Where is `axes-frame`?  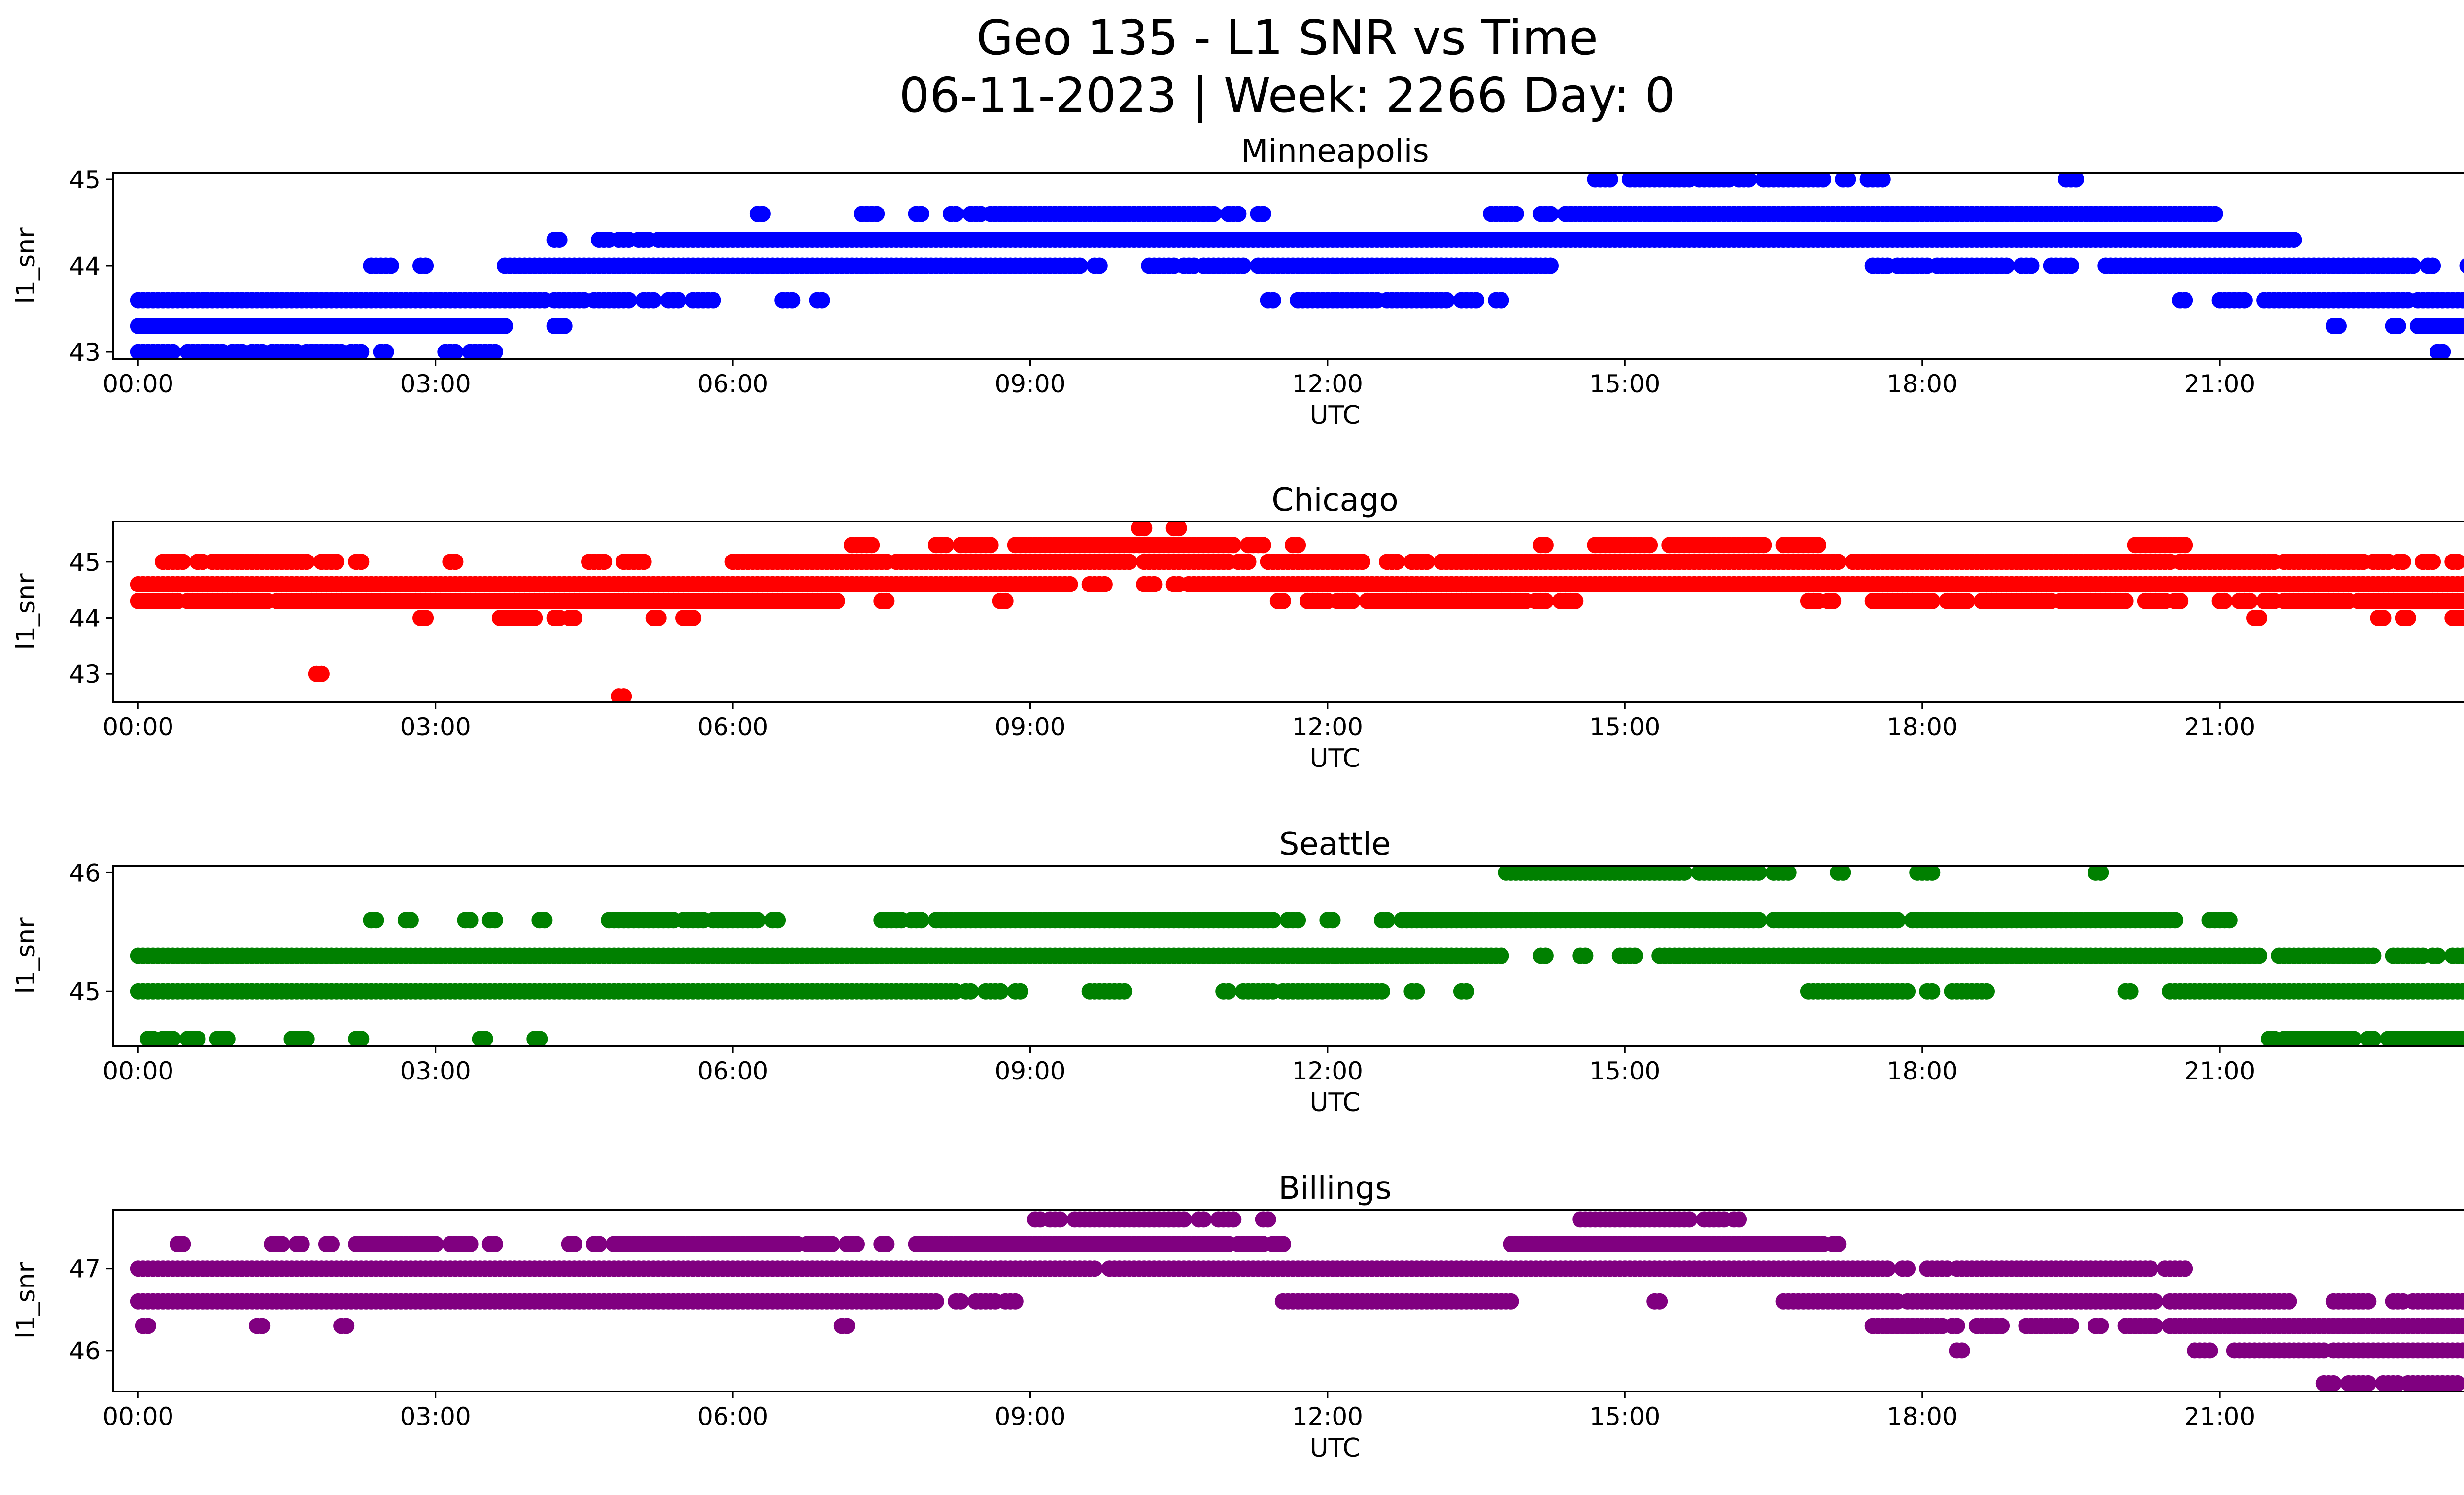
axes-frame is located at coordinates (1288, 956).